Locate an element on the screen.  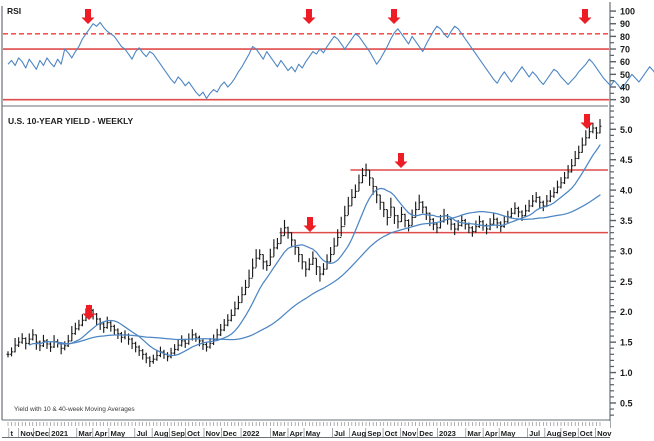
date-label-14: Mar is located at coordinates (279, 433).